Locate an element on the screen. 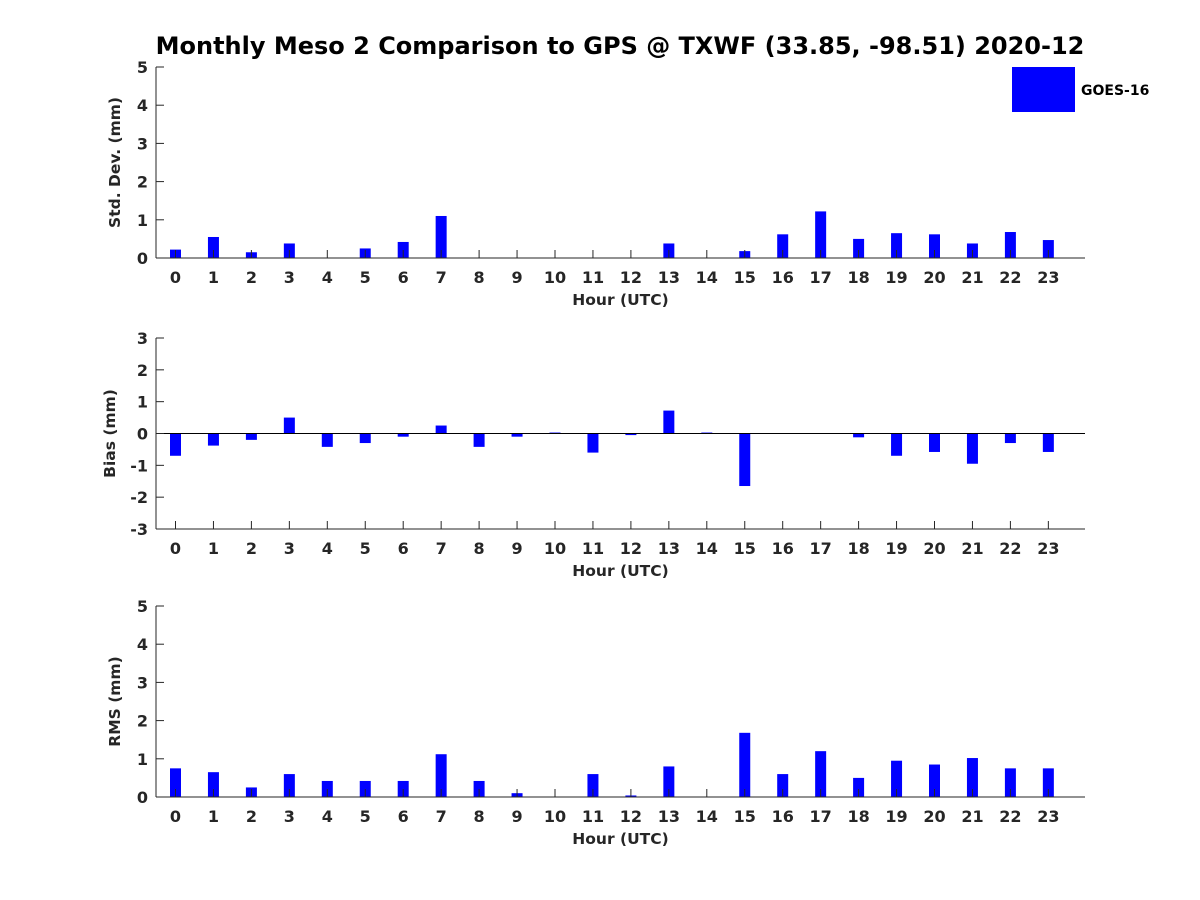 This screenshot has height=900, width=1200. y-tick-label: -2 is located at coordinates (139, 497).